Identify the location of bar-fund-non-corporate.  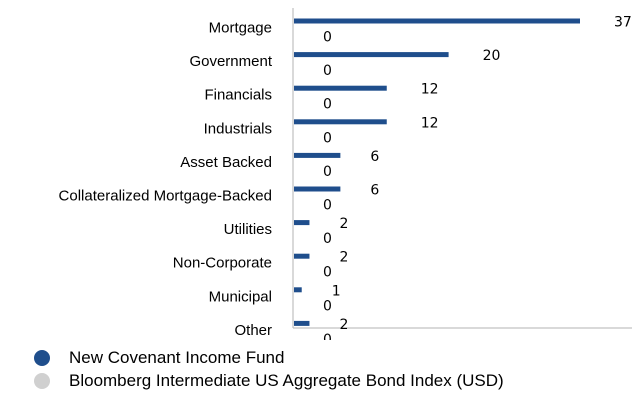
(302, 256).